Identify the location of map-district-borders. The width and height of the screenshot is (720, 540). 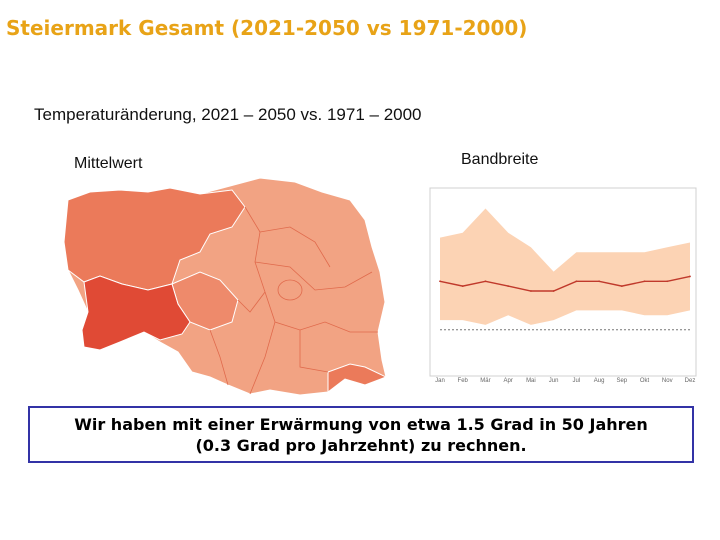
(293, 300).